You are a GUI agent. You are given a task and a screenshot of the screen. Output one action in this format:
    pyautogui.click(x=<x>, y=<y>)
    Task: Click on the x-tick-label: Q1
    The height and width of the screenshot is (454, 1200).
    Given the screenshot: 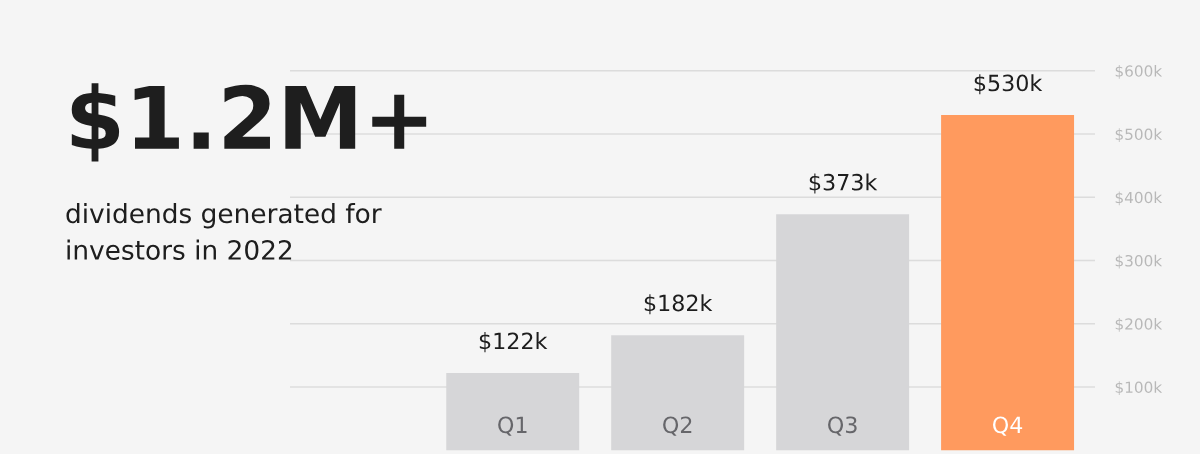 What is the action you would take?
    pyautogui.click(x=512, y=426)
    